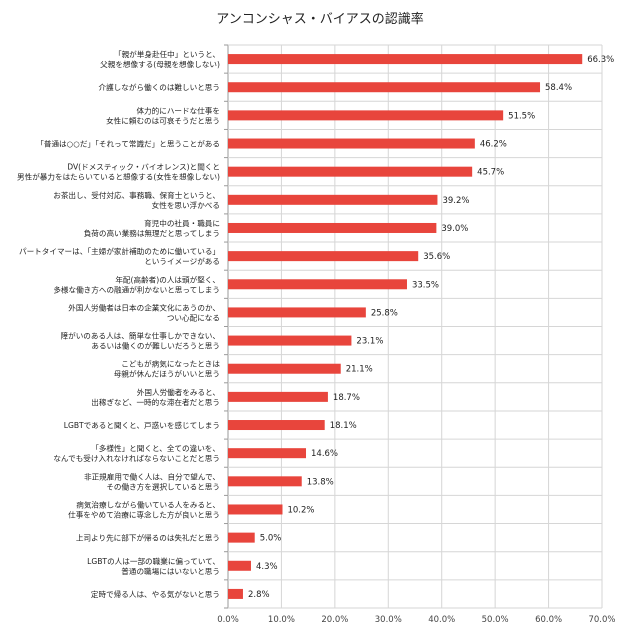 The width and height of the screenshot is (630, 633). I want to click on category-label: 父親を想像する(母親を想像しない), so click(160, 64).